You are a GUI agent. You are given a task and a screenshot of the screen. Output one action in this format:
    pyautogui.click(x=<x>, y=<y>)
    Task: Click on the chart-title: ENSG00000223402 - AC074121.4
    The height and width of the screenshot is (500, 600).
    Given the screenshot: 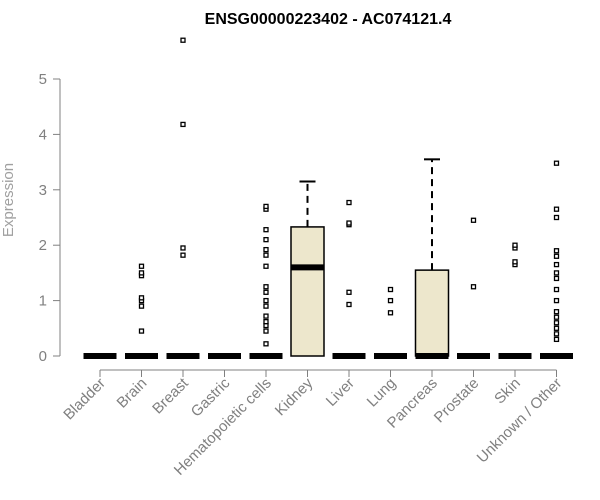 What is the action you would take?
    pyautogui.click(x=328, y=19)
    